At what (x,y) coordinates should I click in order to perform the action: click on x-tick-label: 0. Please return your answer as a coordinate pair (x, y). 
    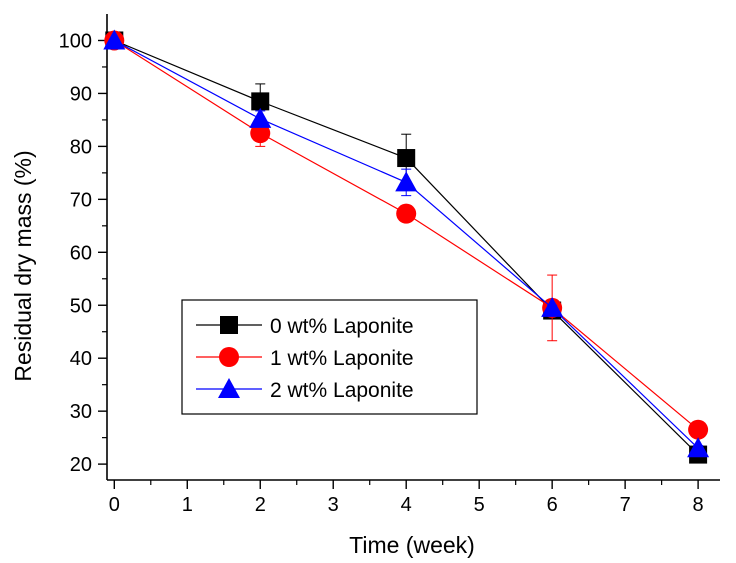
    Looking at the image, I should click on (114, 505).